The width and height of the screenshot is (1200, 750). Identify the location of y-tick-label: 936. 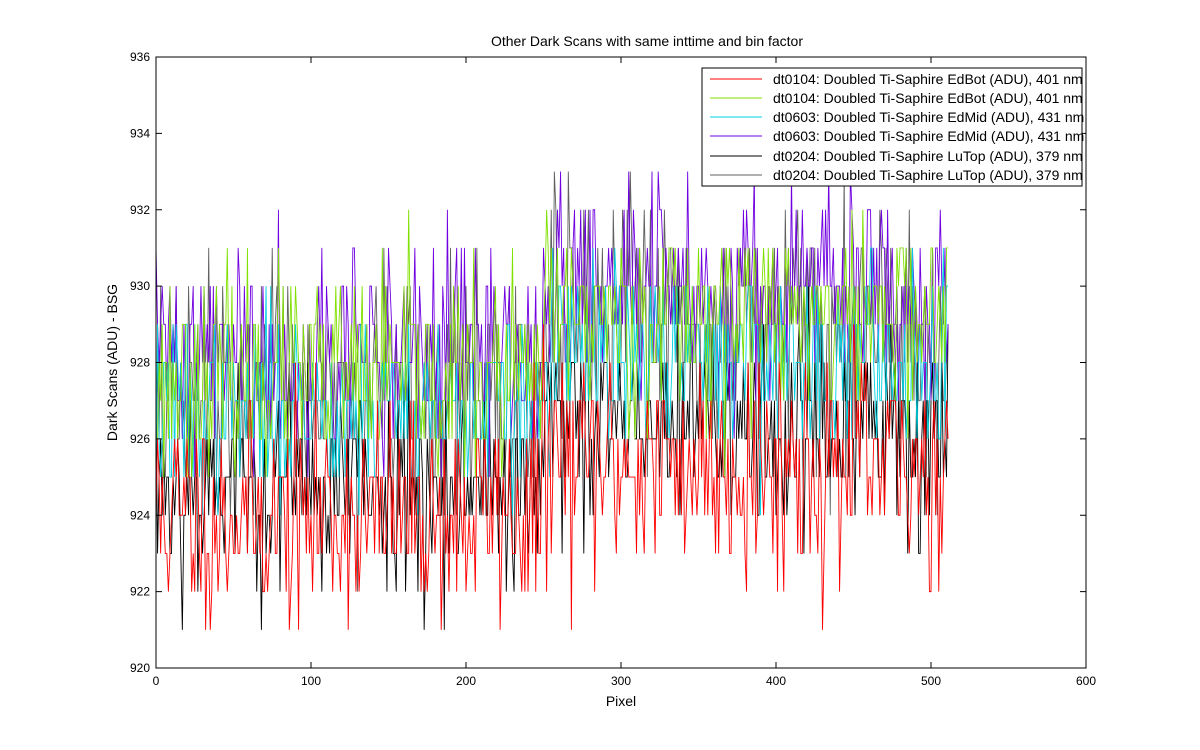
(140, 57).